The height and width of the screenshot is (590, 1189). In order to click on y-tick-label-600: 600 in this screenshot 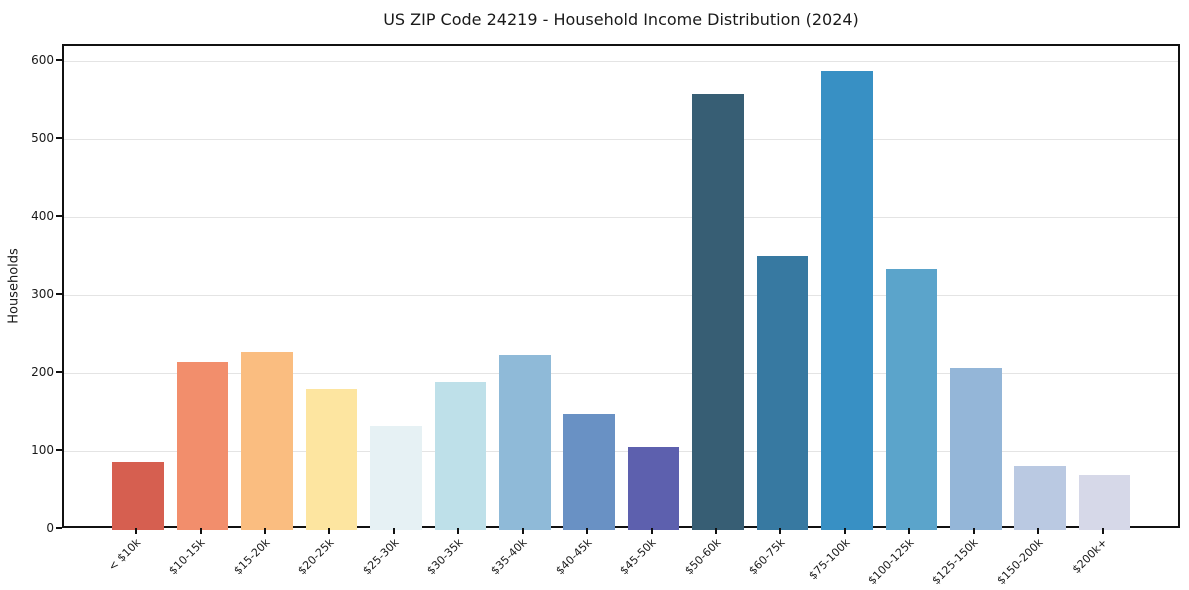, I will do `click(42, 59)`.